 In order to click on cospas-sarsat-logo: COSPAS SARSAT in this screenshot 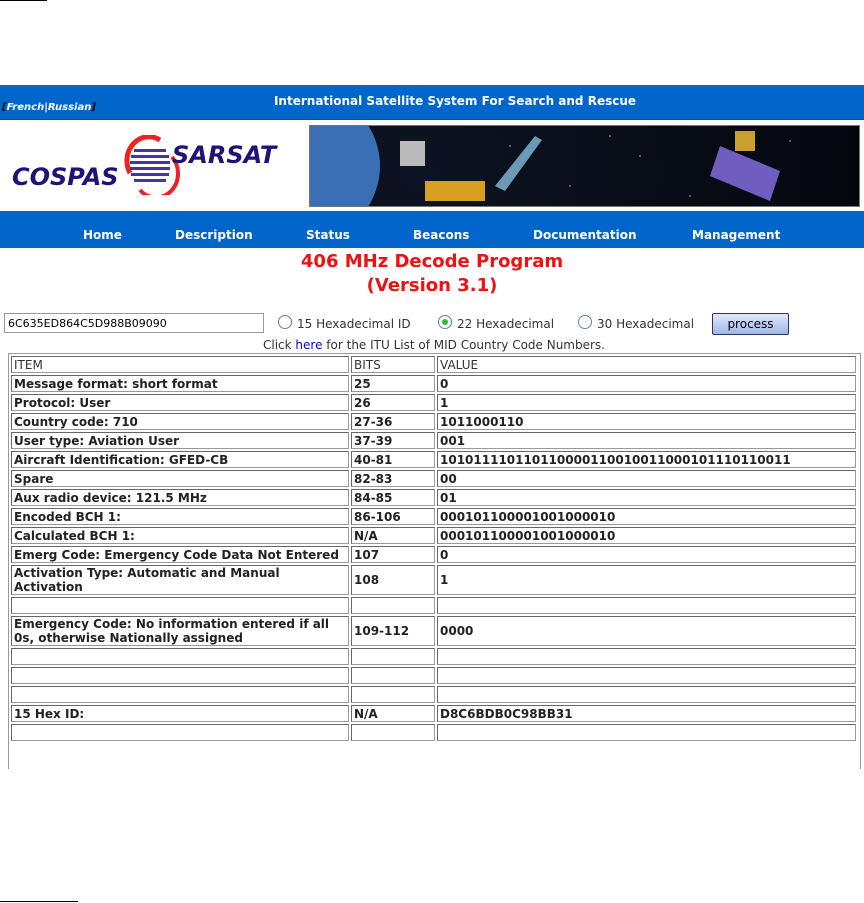, I will do `click(145, 165)`.